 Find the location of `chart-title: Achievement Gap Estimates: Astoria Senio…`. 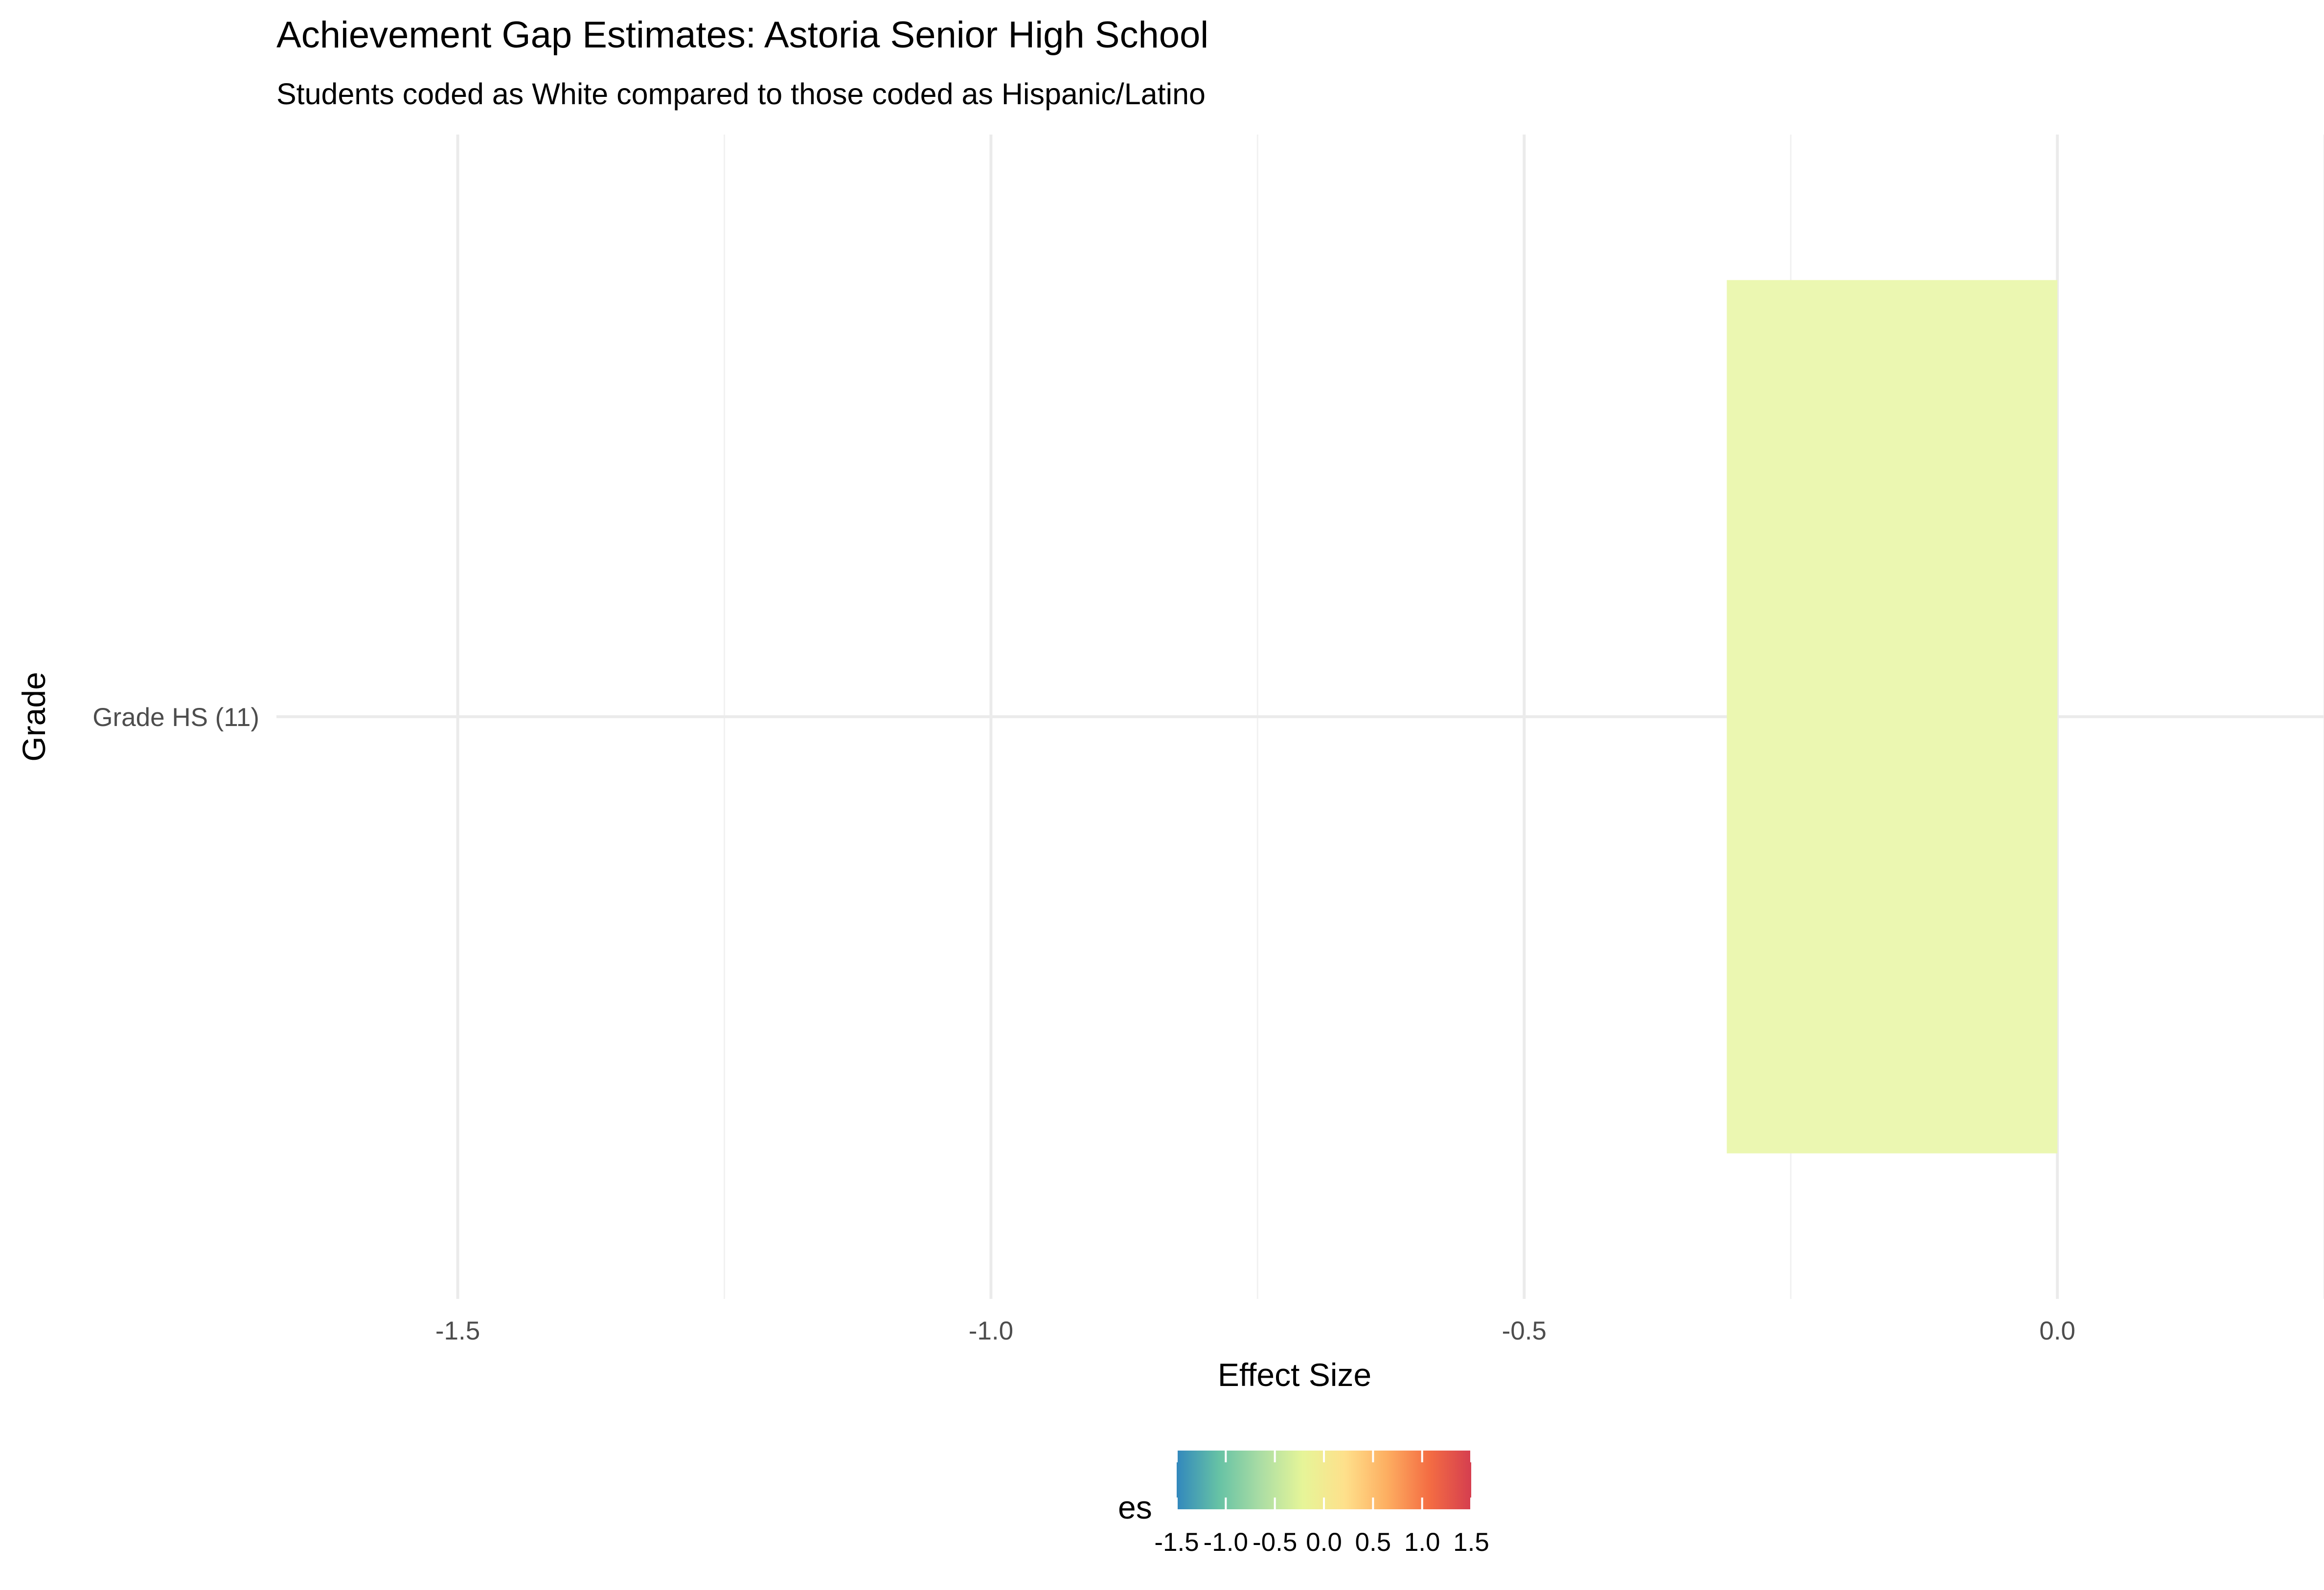

chart-title: Achievement Gap Estimates: Astoria Senio… is located at coordinates (742, 35).